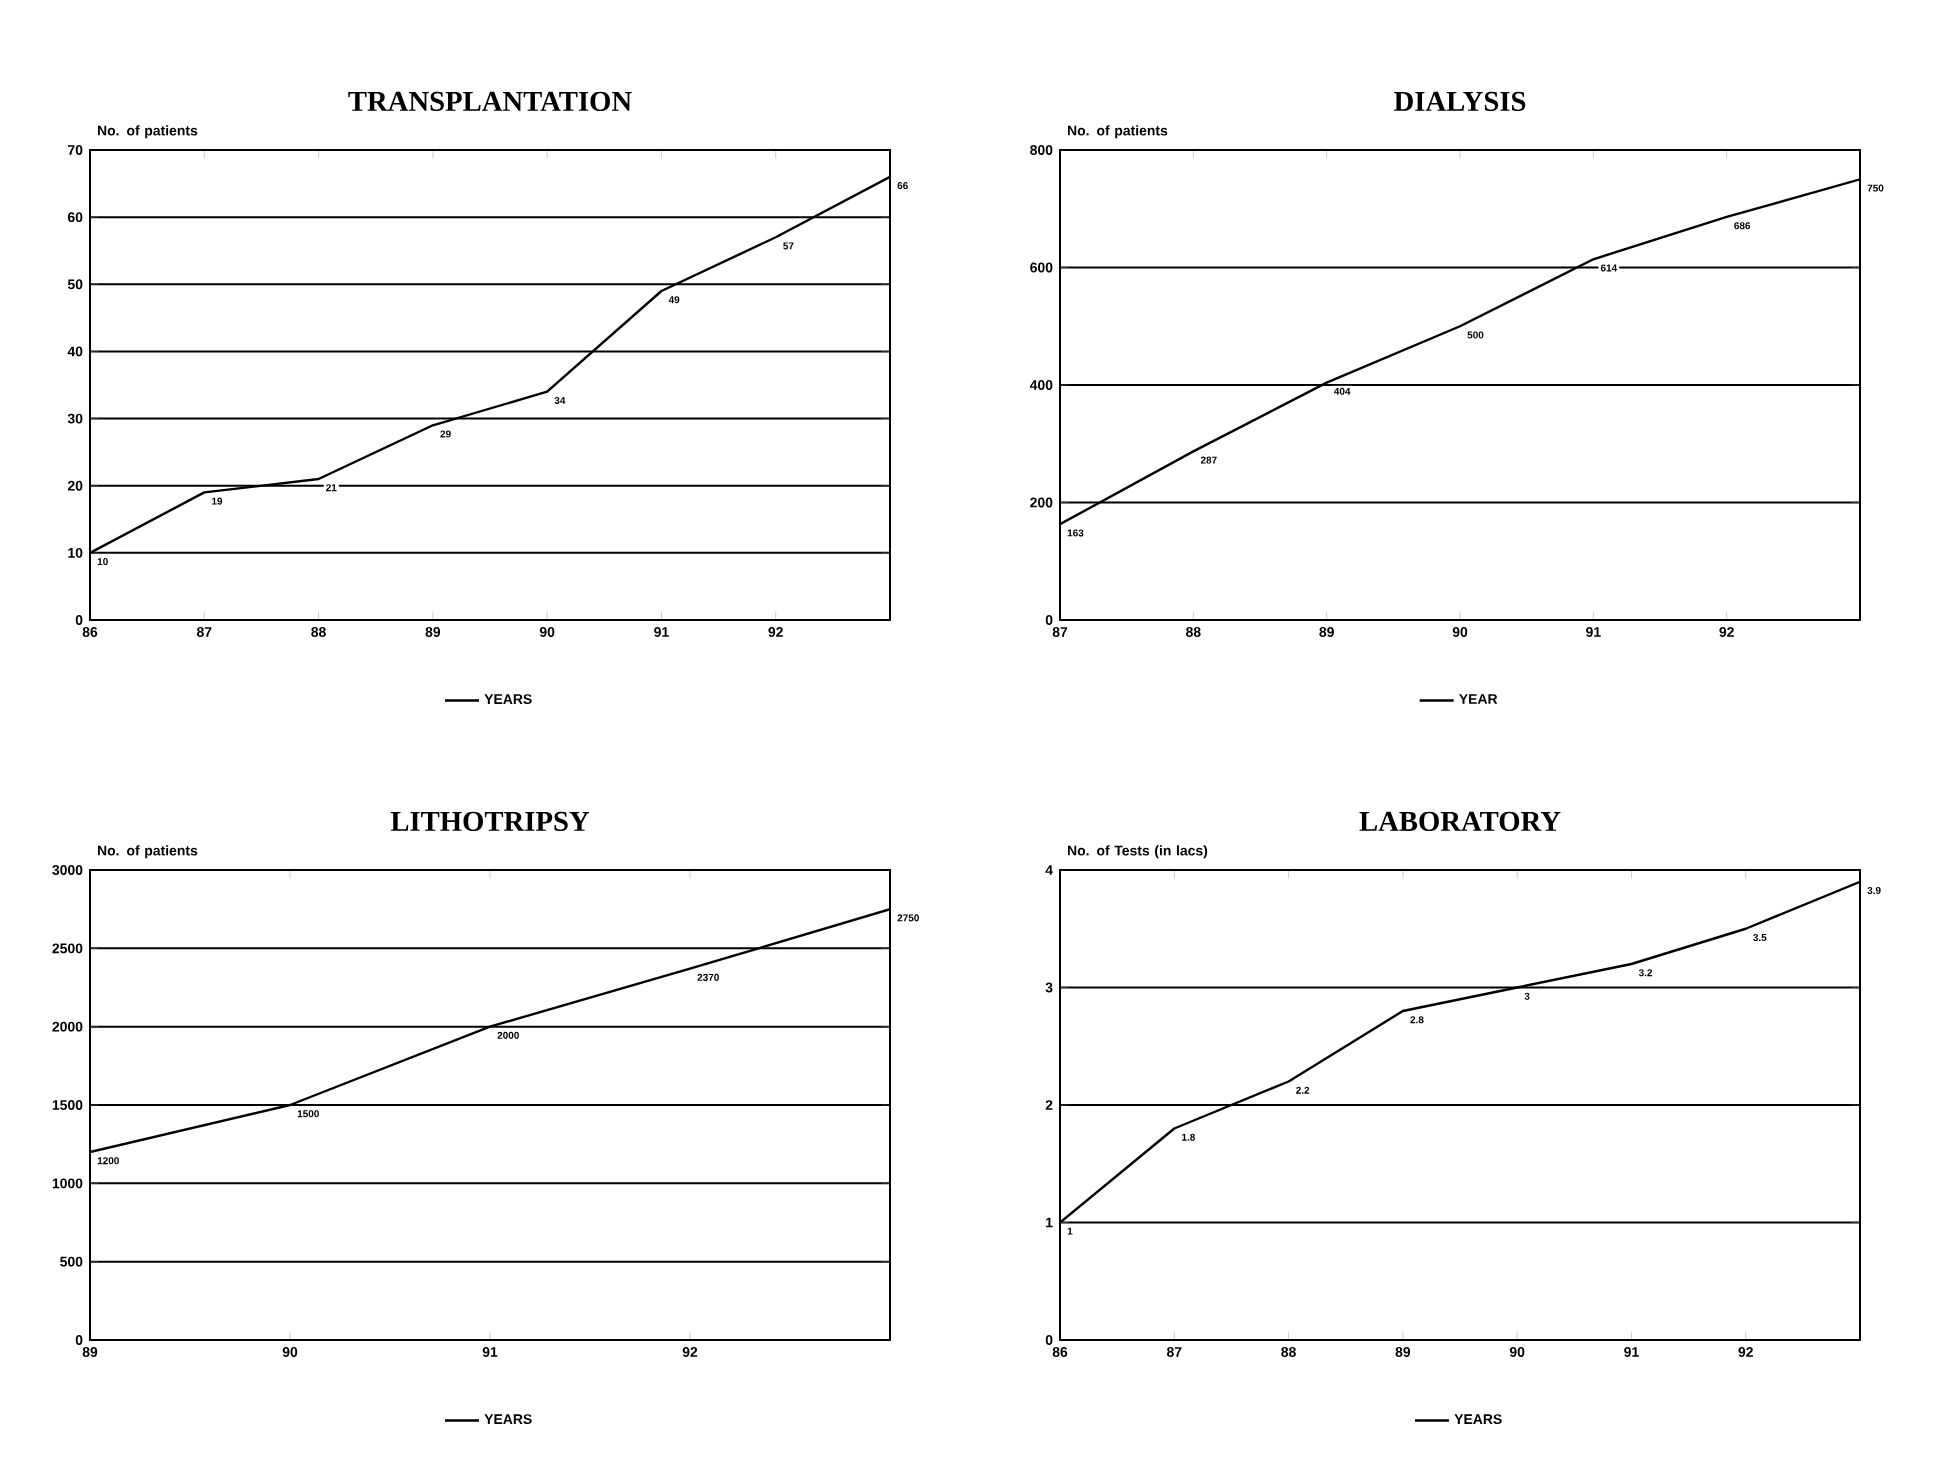 This screenshot has width=1944, height=1480. I want to click on chart-title: TRANSPLANTATION, so click(490, 101).